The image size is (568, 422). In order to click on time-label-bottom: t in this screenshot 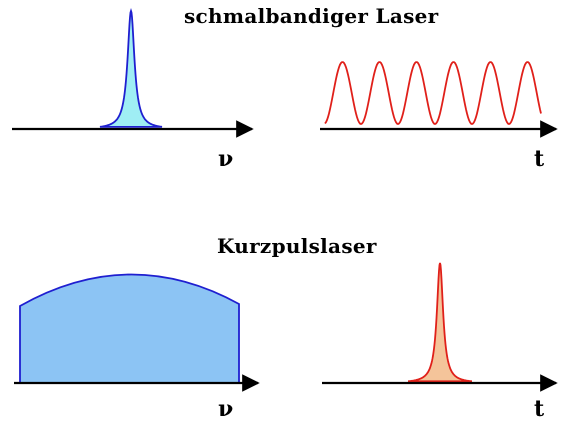, I will do `click(539, 409)`.